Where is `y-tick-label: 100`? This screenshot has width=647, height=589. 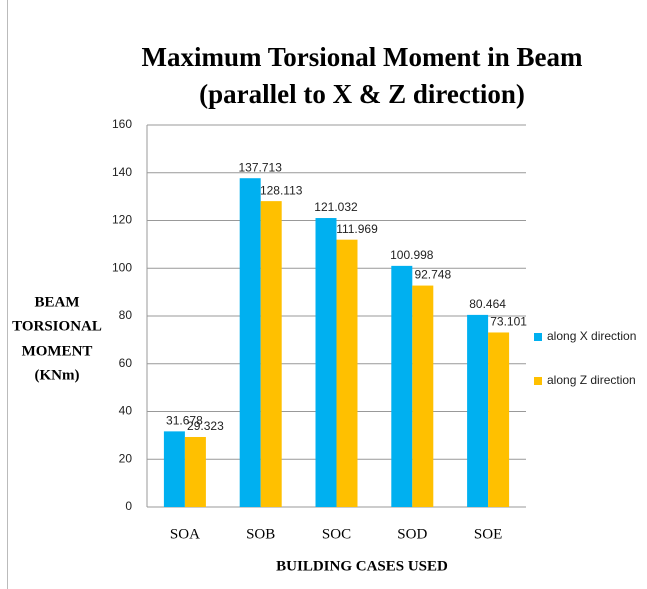 y-tick-label: 100 is located at coordinates (122, 267).